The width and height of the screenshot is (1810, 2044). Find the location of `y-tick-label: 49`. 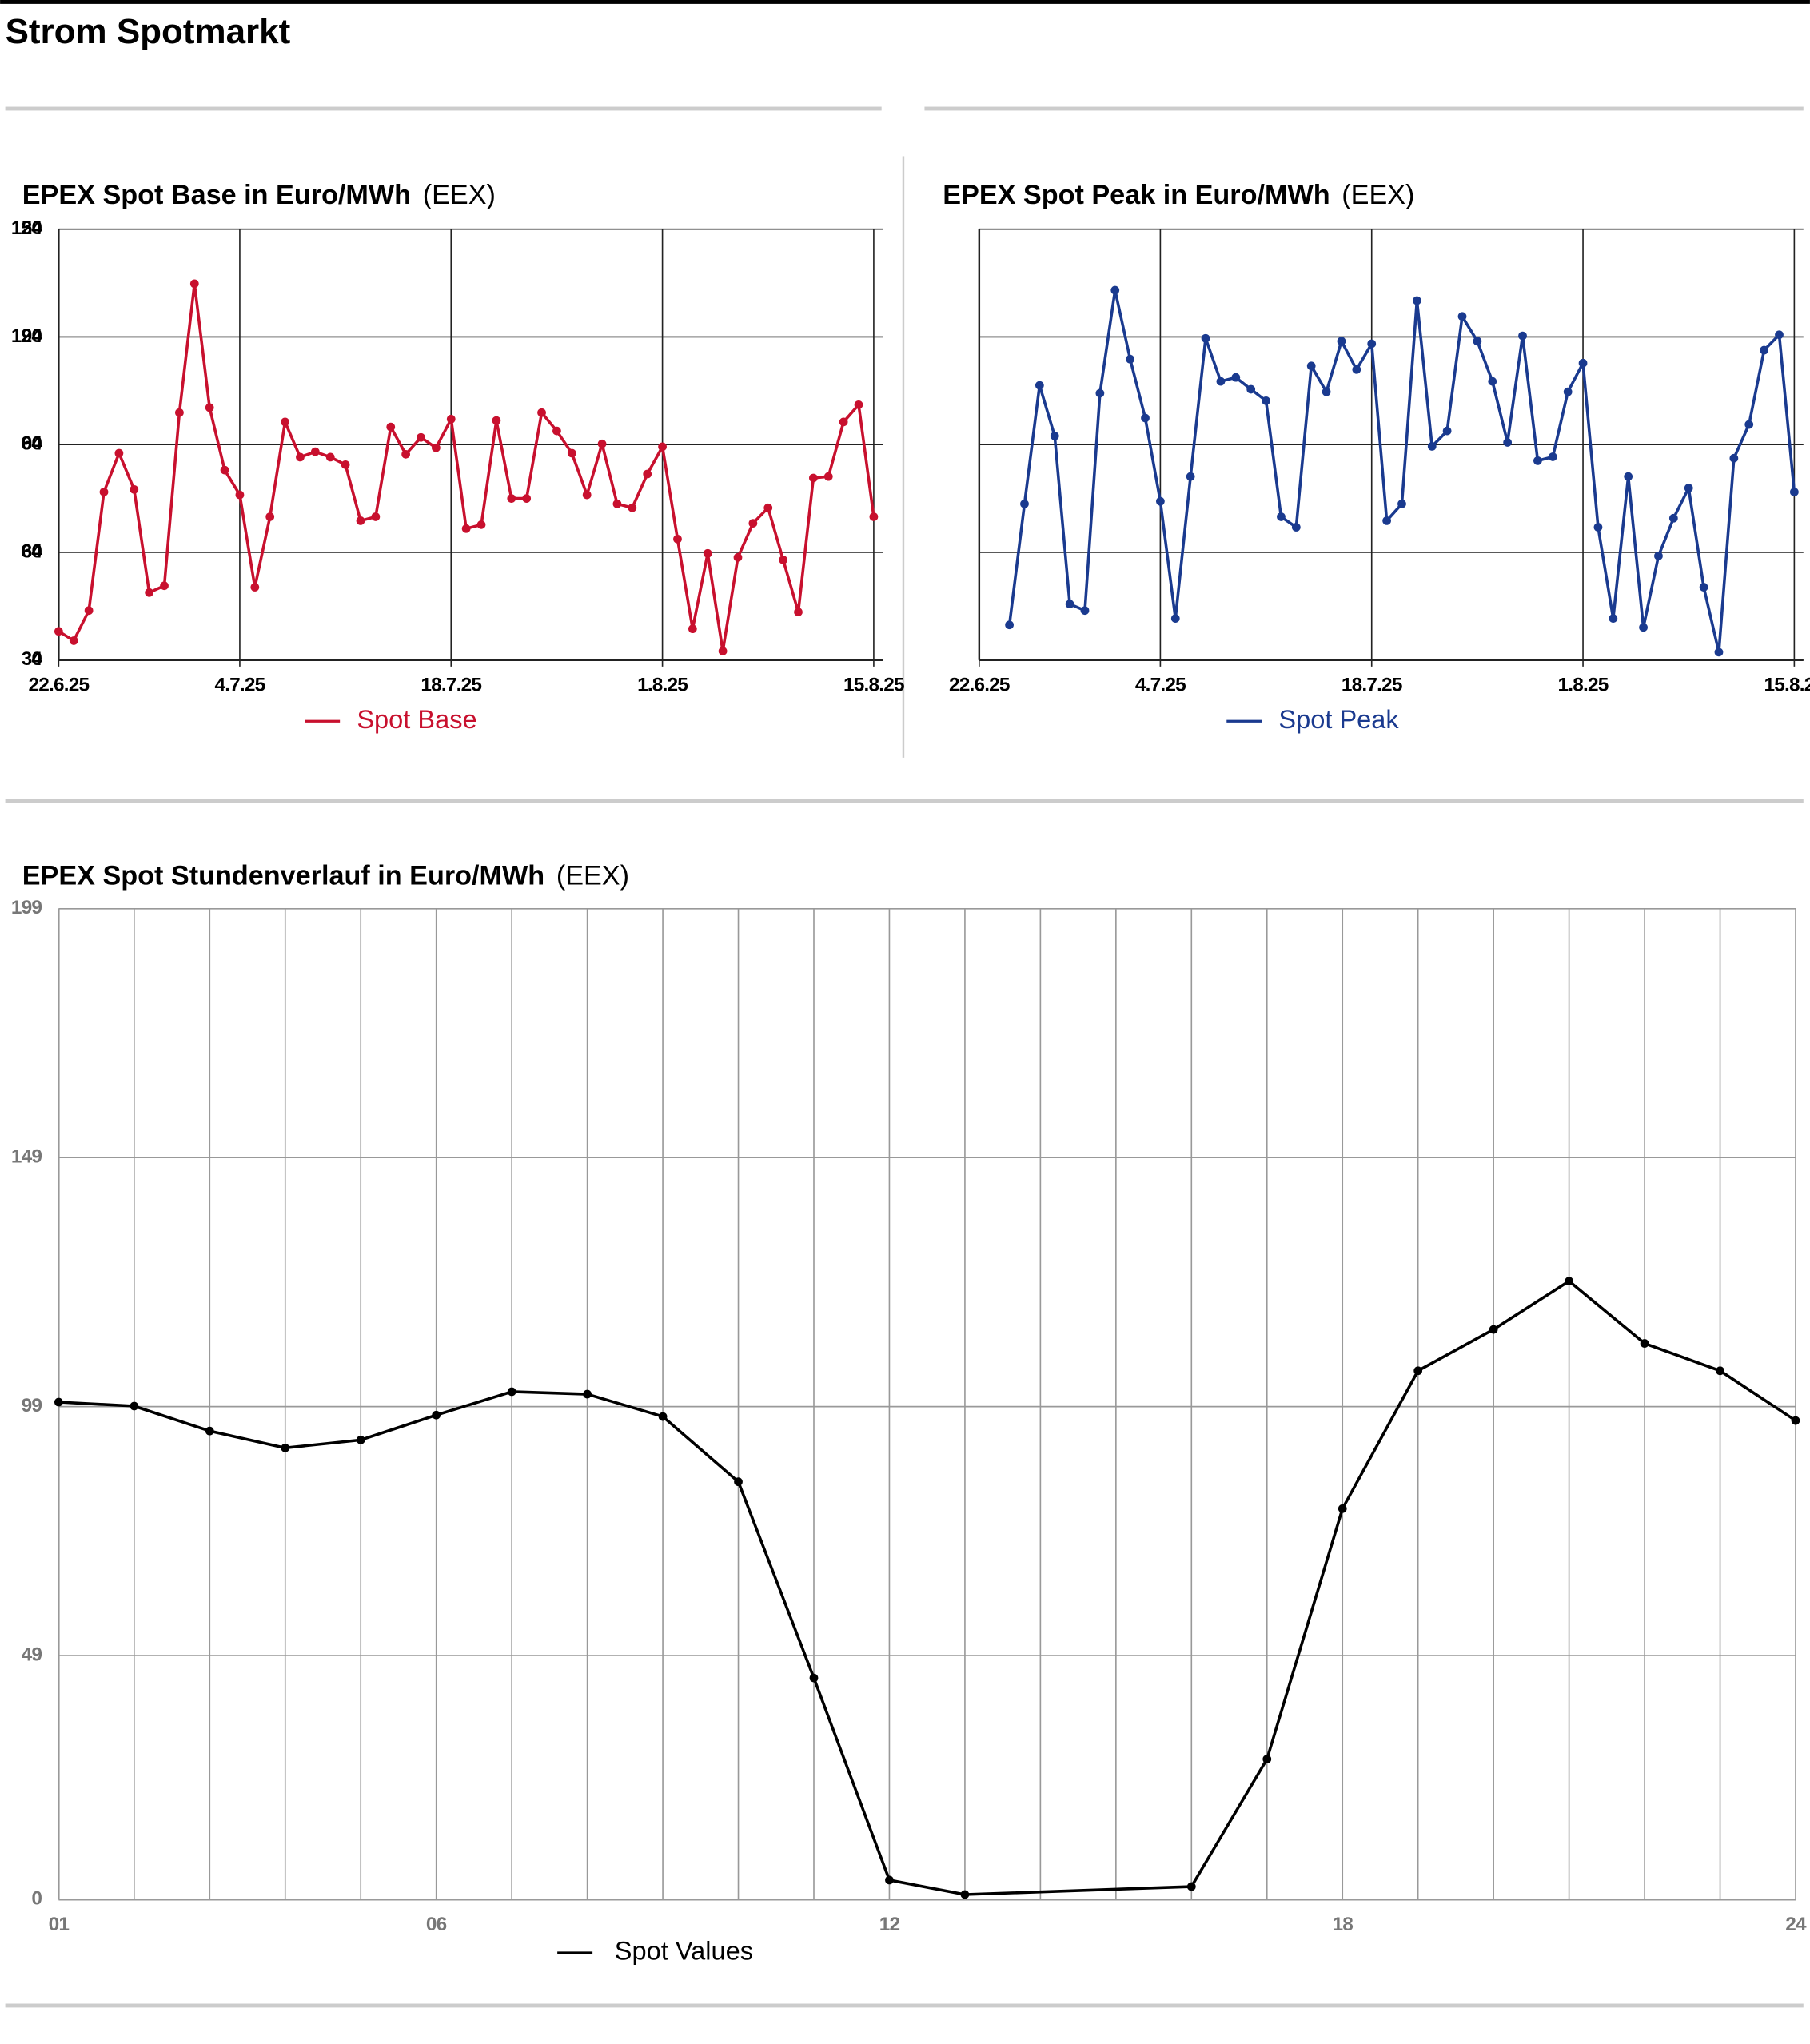

y-tick-label: 49 is located at coordinates (32, 1654).